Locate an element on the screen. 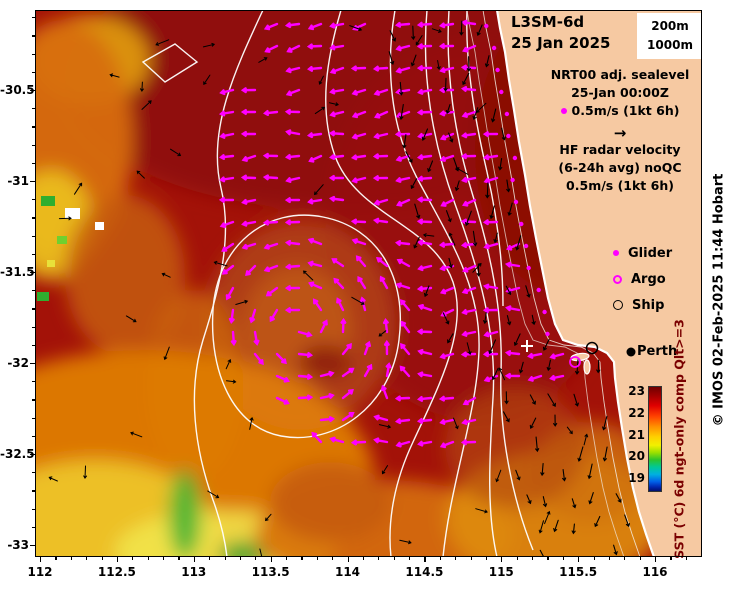 The width and height of the screenshot is (740, 592). product-date: 25 Jan 2025 is located at coordinates (561, 43).